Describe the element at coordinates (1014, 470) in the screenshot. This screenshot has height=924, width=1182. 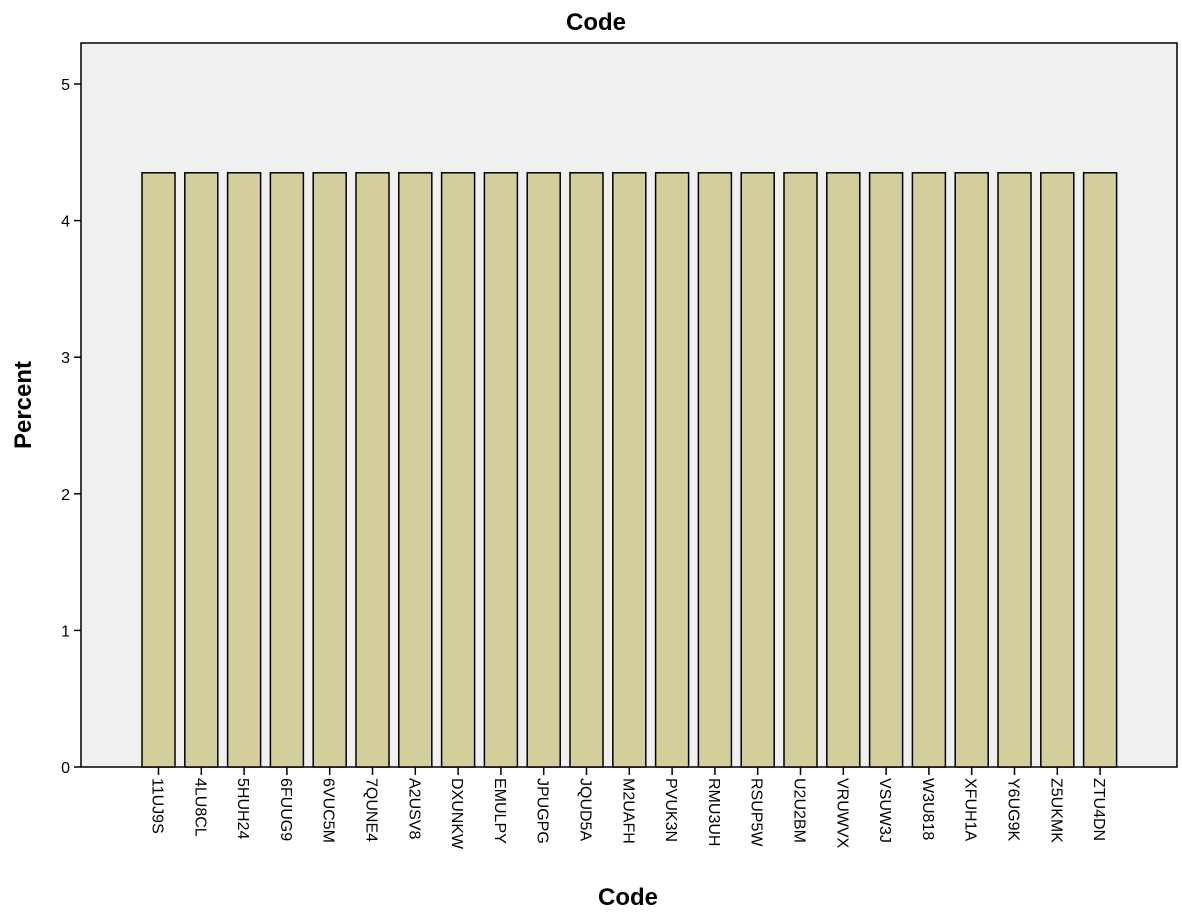
I see `bar-y6ug9k` at that location.